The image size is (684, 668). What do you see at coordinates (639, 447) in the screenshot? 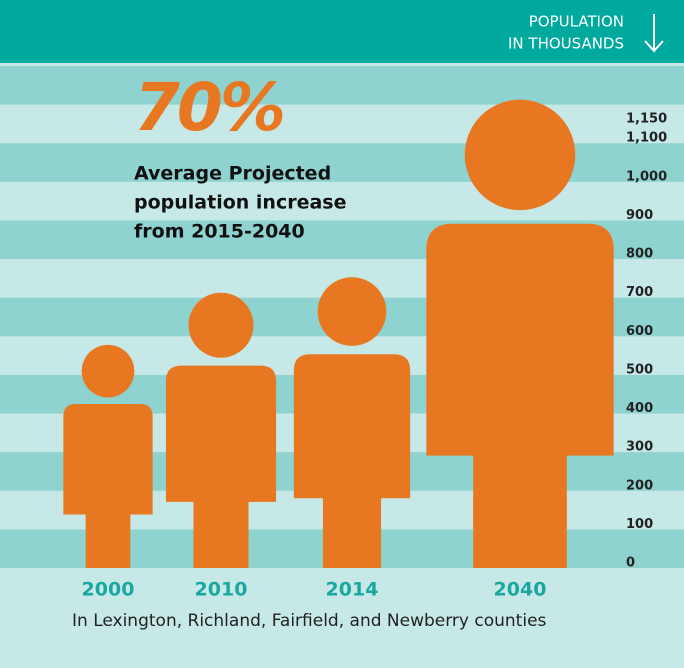
I see `y-tick-label: 300` at bounding box center [639, 447].